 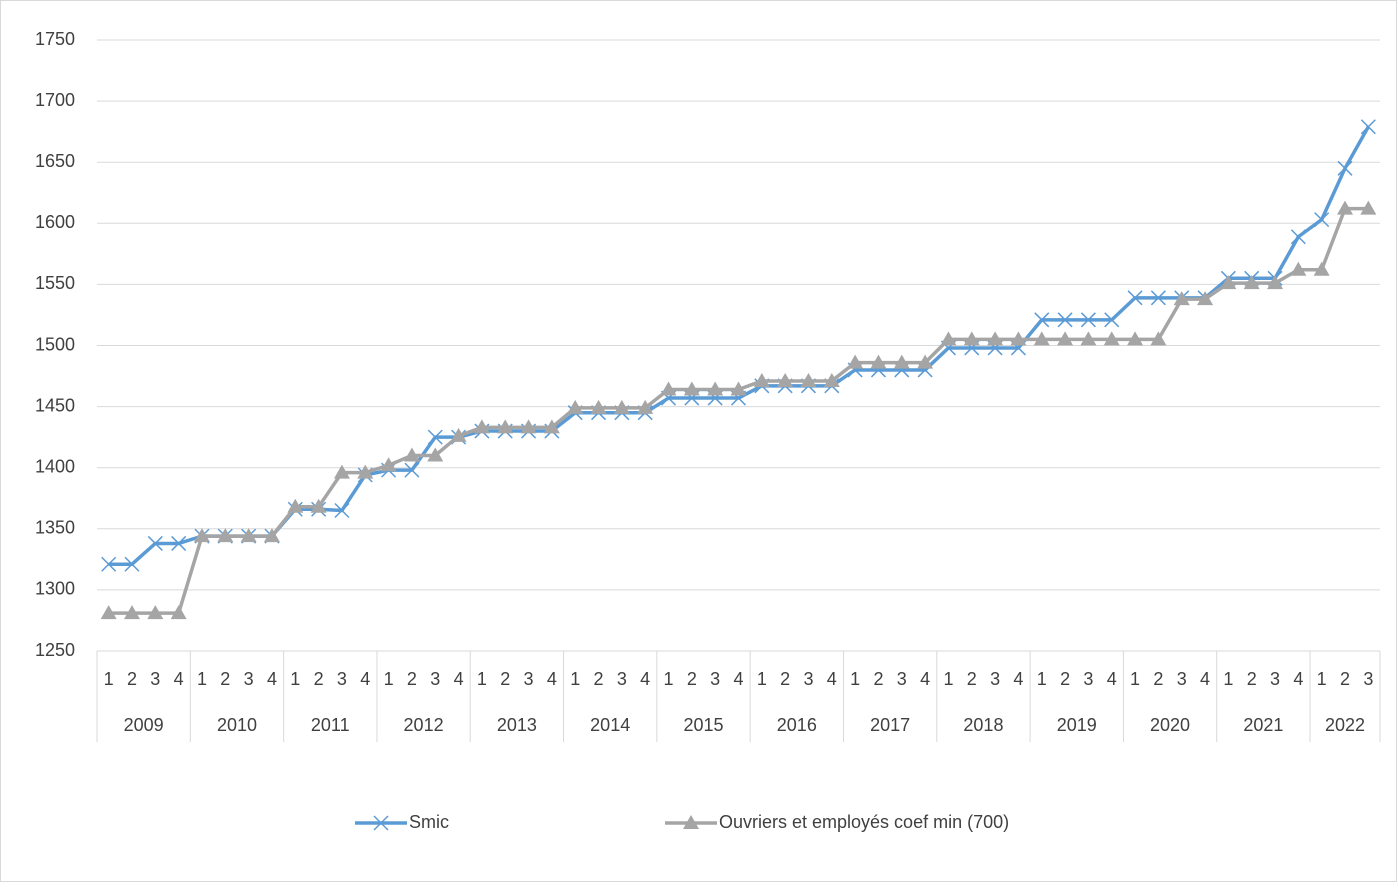 What do you see at coordinates (1170, 725) in the screenshot?
I see `x-group-label: 2020` at bounding box center [1170, 725].